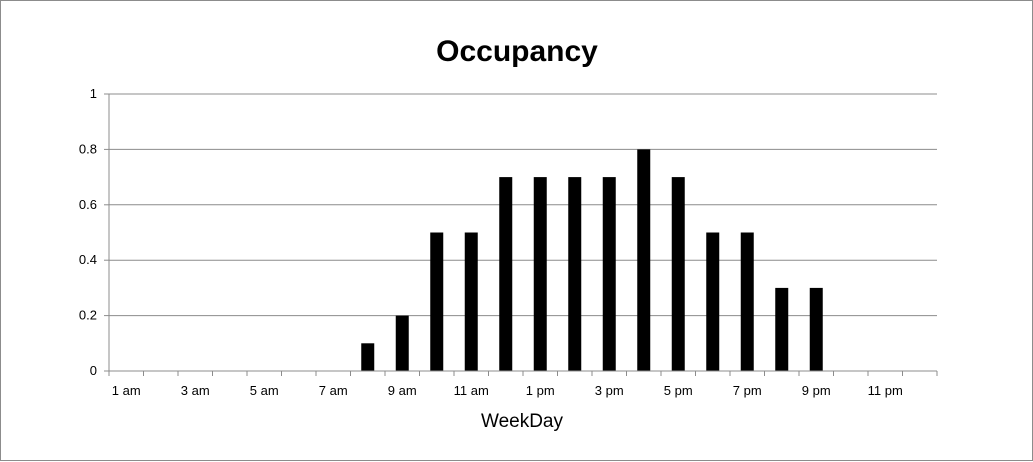 The image size is (1033, 462). Describe the element at coordinates (333, 390) in the screenshot. I see `x-tick-label: 7 am` at that location.